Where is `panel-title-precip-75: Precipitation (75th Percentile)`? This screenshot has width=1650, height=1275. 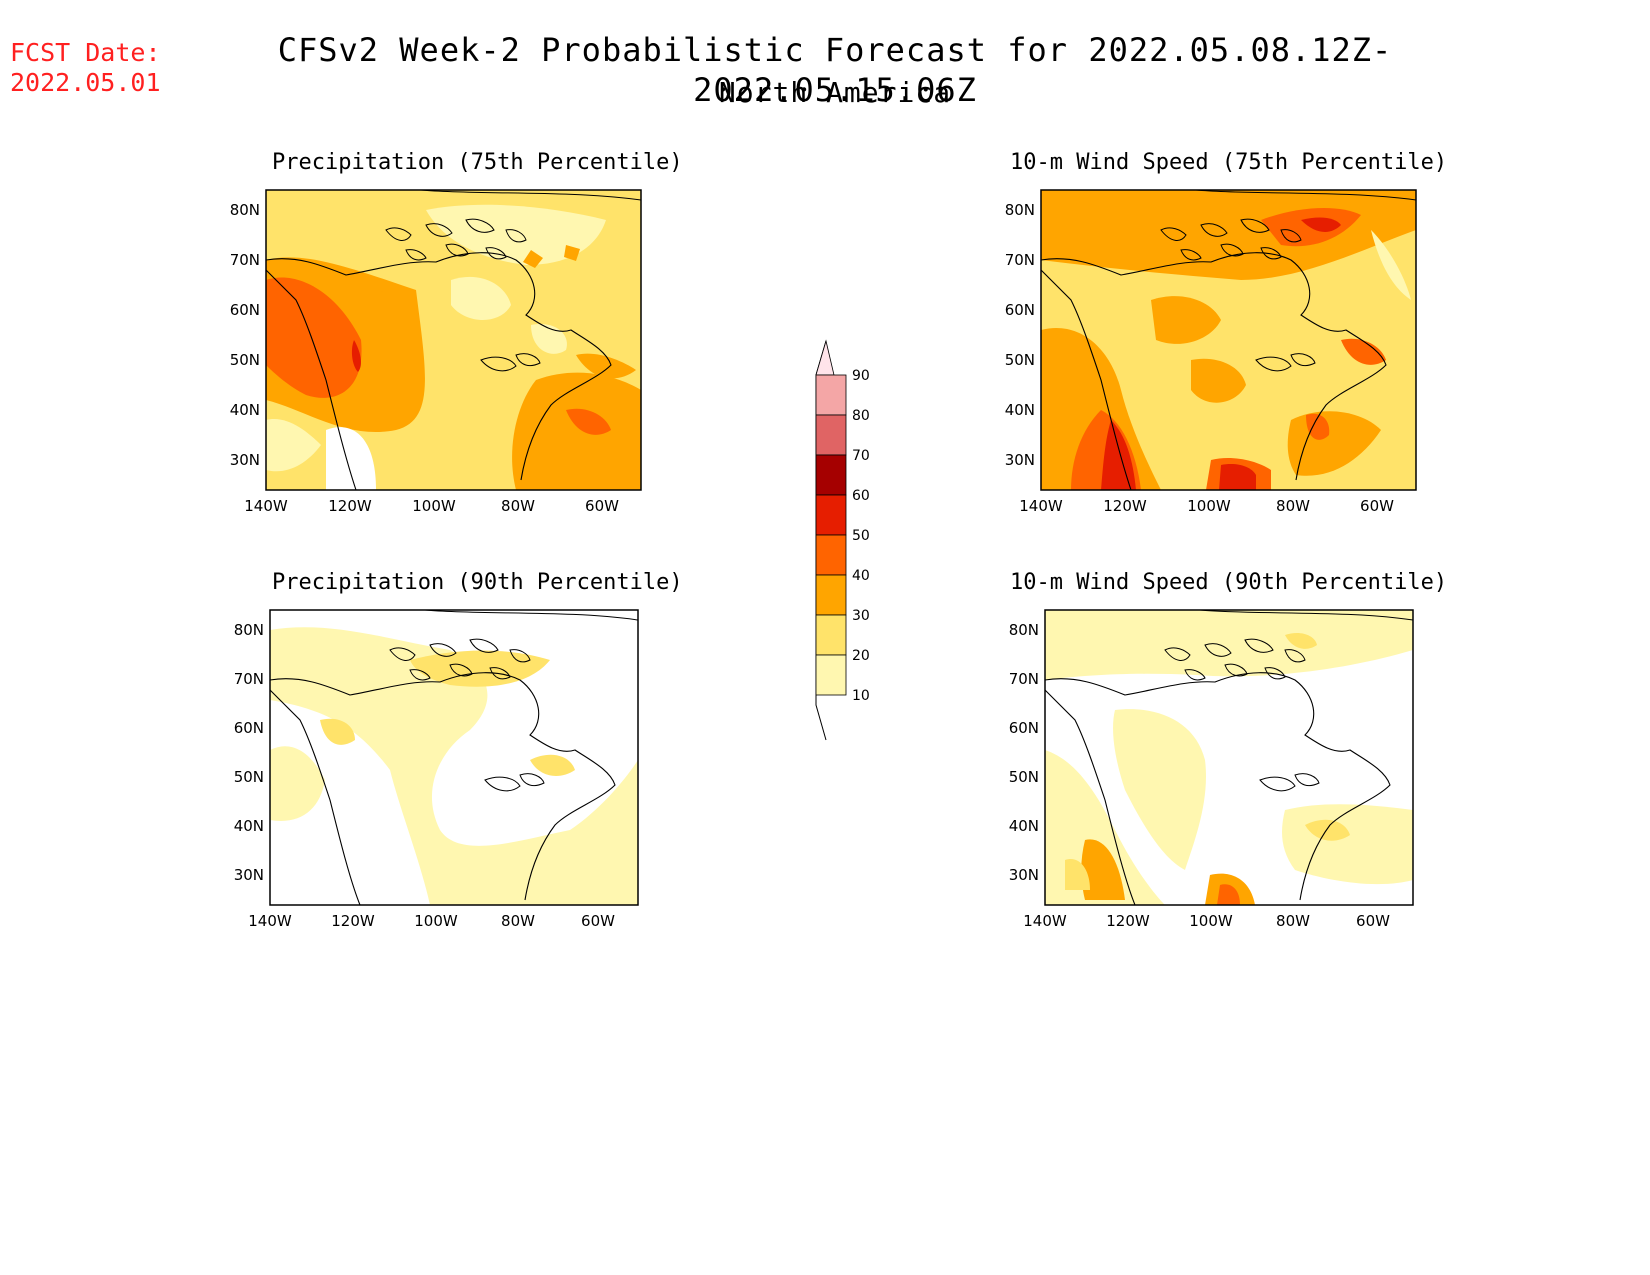 panel-title-precip-75: Precipitation (75th Percentile) is located at coordinates (477, 162).